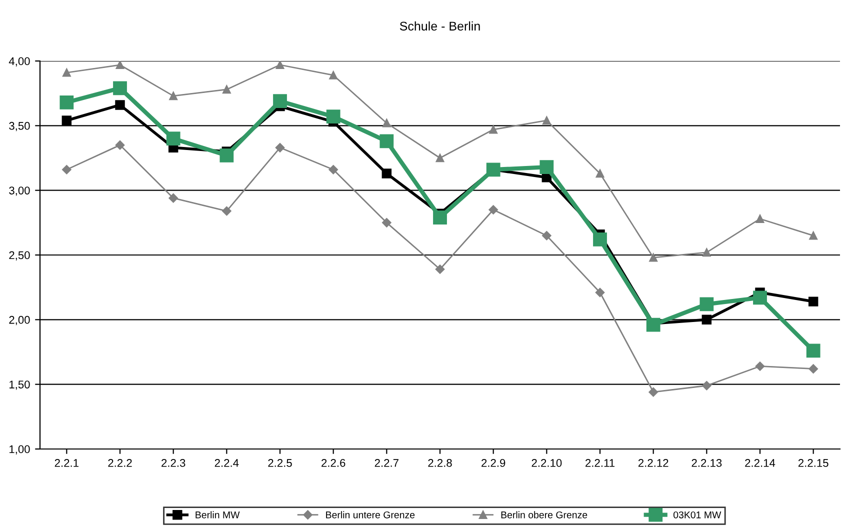  What do you see at coordinates (20, 449) in the screenshot?
I see `y-tick-label: 1,00` at bounding box center [20, 449].